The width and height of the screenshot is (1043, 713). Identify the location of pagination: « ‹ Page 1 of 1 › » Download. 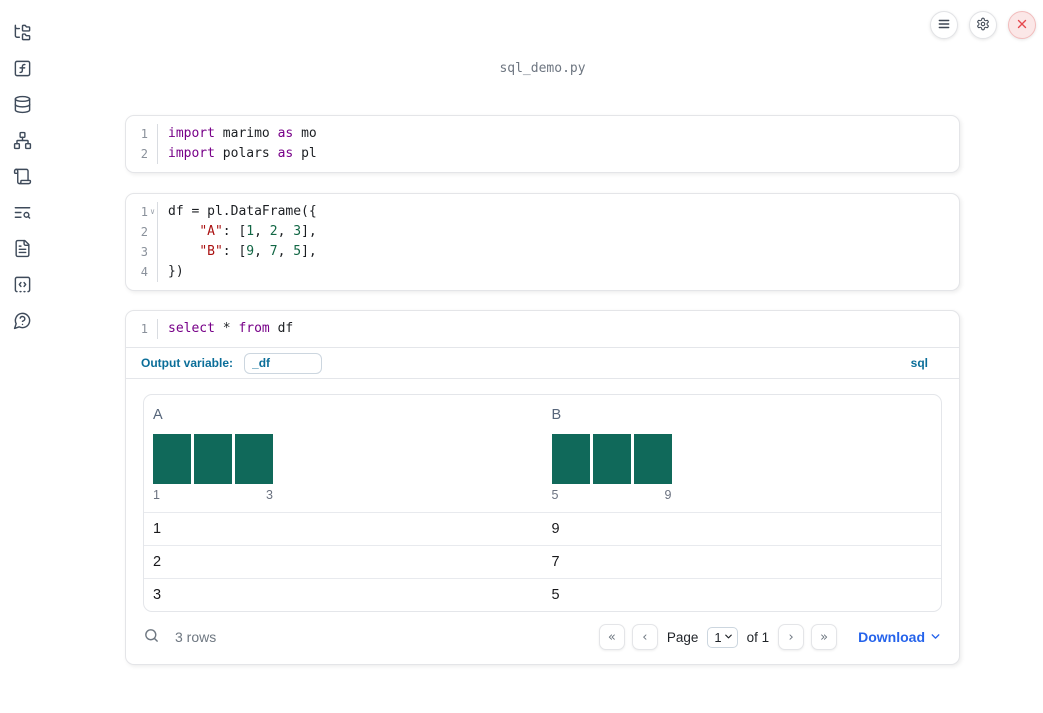
(770, 637).